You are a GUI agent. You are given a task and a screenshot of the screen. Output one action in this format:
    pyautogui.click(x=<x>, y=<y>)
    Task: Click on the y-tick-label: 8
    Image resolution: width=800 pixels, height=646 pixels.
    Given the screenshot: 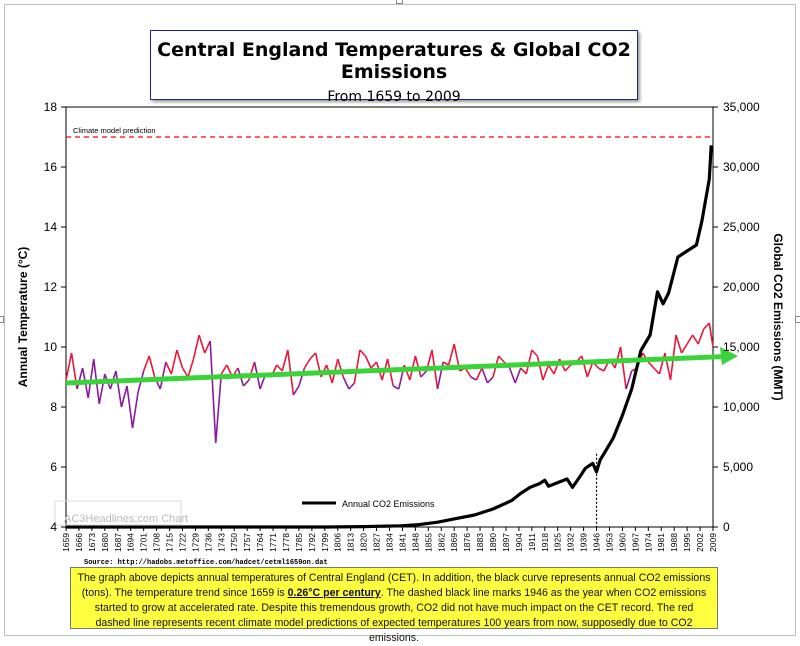 What is the action you would take?
    pyautogui.click(x=53, y=407)
    